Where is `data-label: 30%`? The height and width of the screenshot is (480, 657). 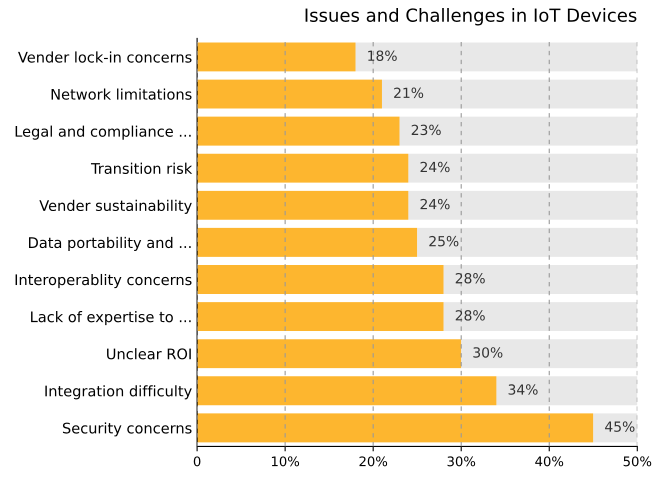
data-label: 30% is located at coordinates (487, 352).